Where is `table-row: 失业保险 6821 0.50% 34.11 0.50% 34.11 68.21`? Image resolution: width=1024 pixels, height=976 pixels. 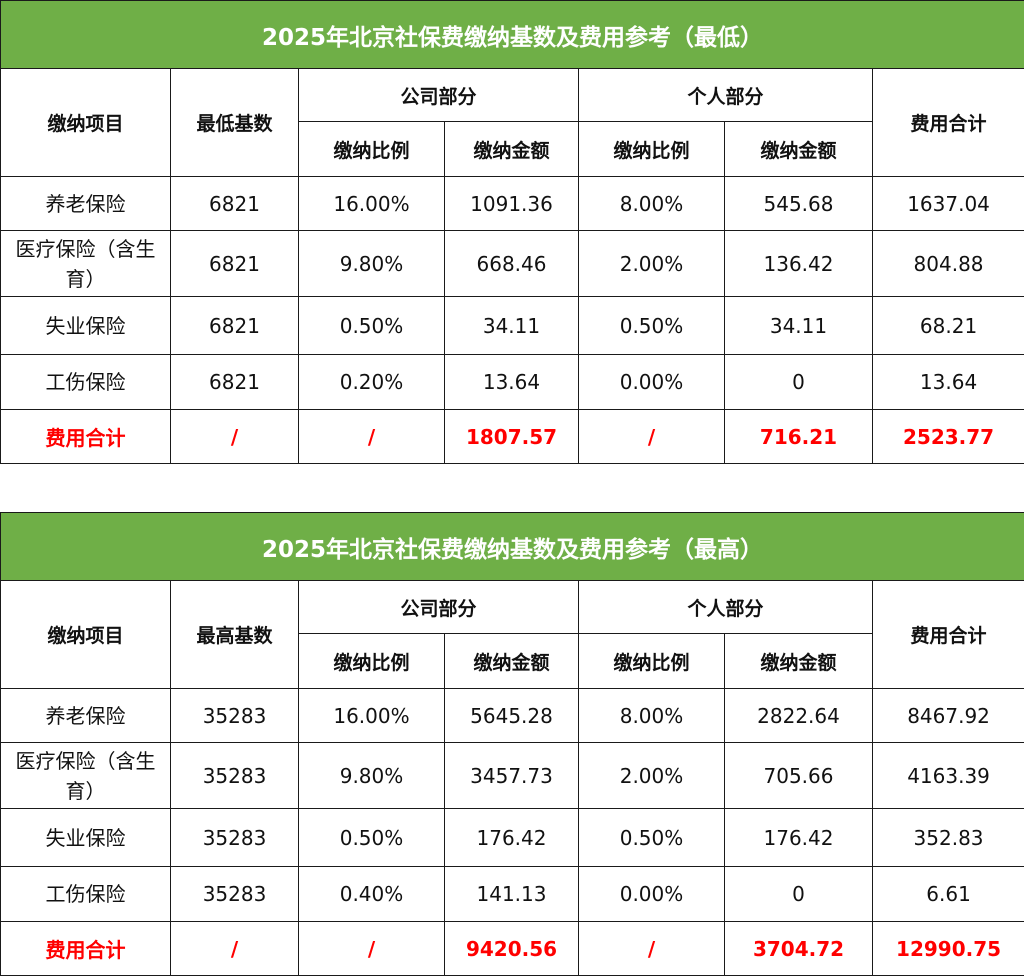 table-row: 失业保险 6821 0.50% 34.11 0.50% 34.11 68.21 is located at coordinates (512, 325).